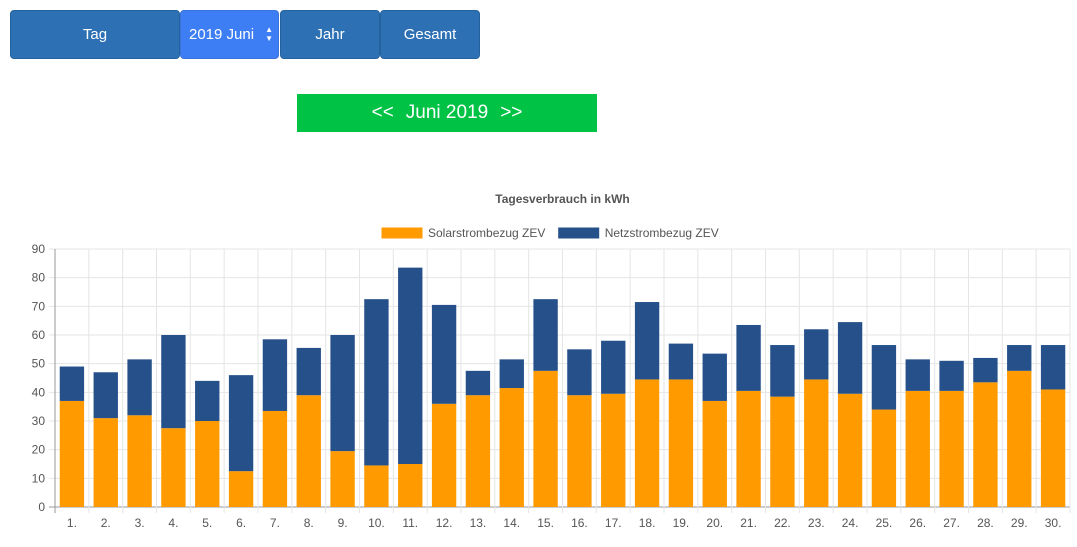  What do you see at coordinates (951, 523) in the screenshot?
I see `x-tick-label: 27.` at bounding box center [951, 523].